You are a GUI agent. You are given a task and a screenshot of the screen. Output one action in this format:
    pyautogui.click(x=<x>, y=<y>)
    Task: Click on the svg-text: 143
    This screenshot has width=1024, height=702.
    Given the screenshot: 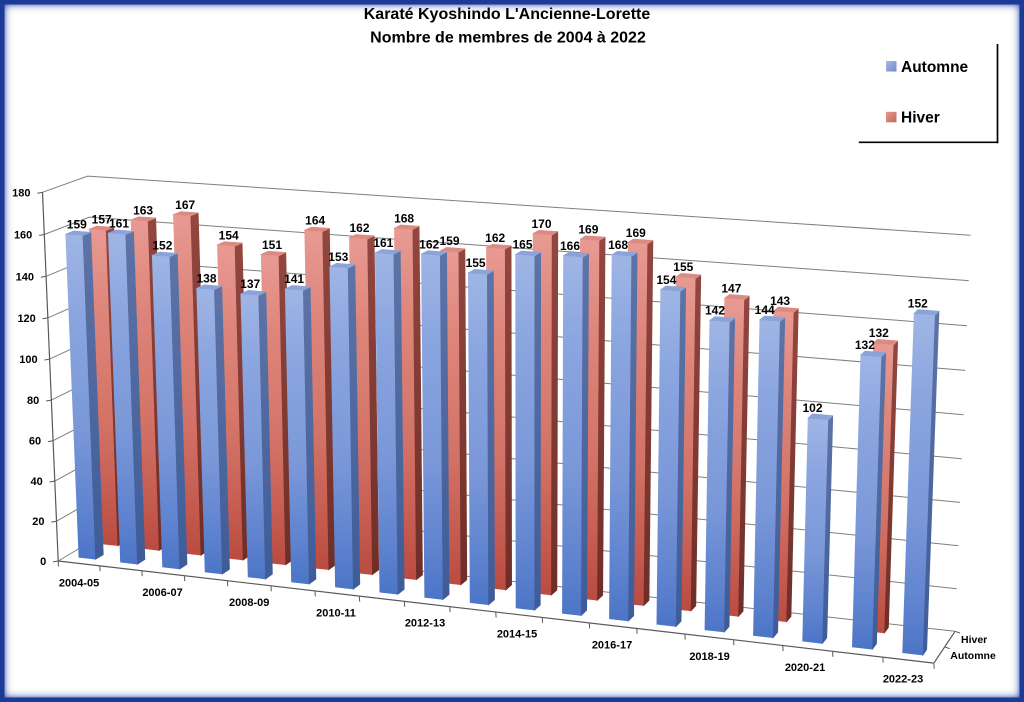 What is the action you would take?
    pyautogui.click(x=780, y=301)
    